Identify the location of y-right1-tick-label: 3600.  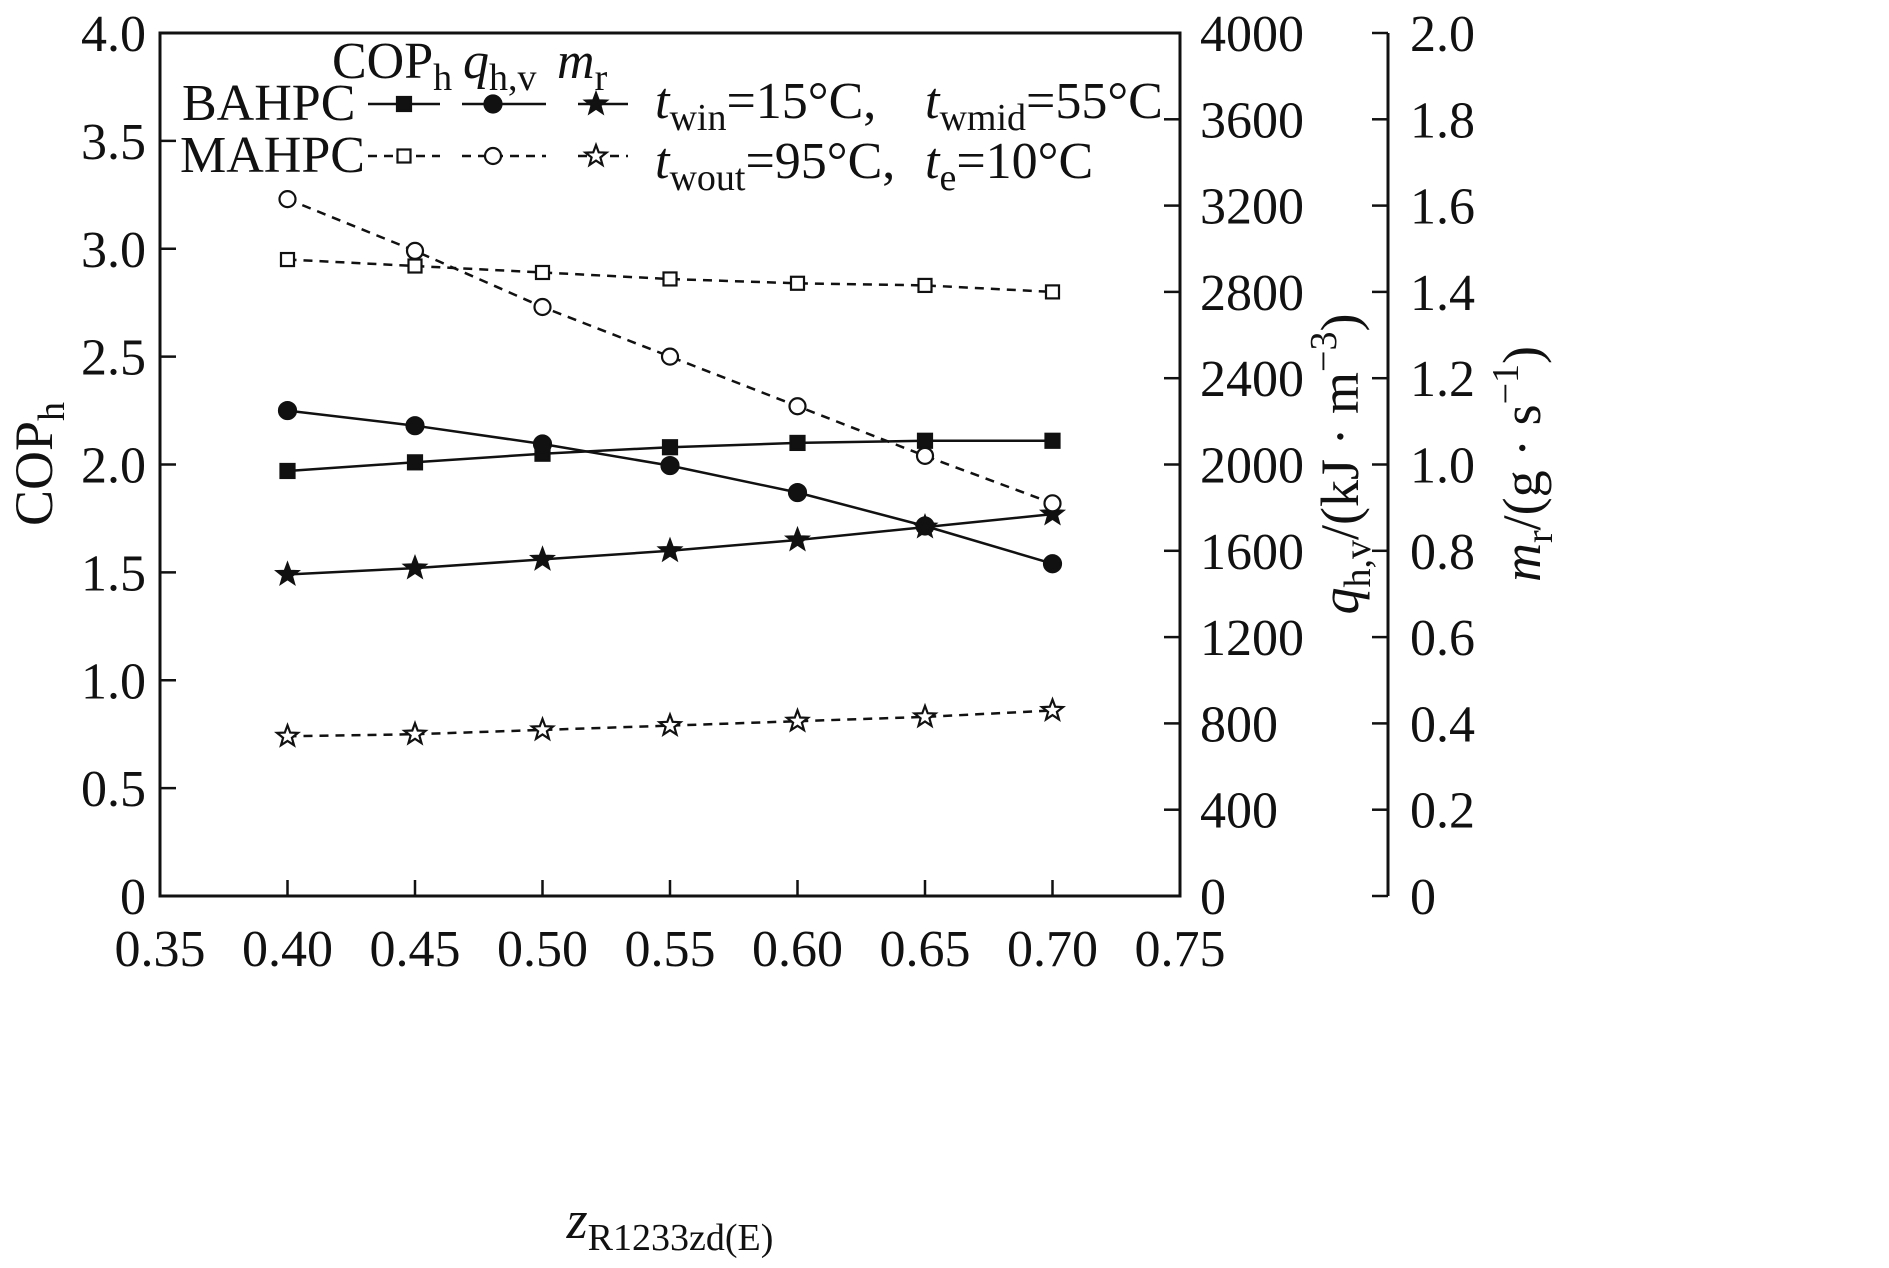
(1252, 120).